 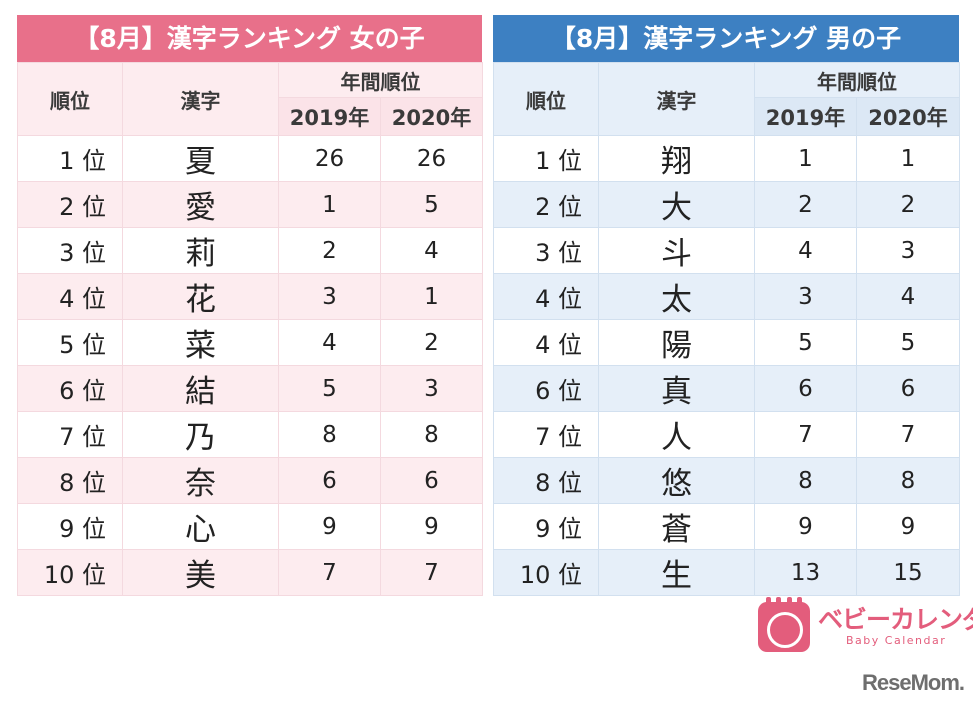 I want to click on kanji-cell: 陽, so click(x=676, y=342).